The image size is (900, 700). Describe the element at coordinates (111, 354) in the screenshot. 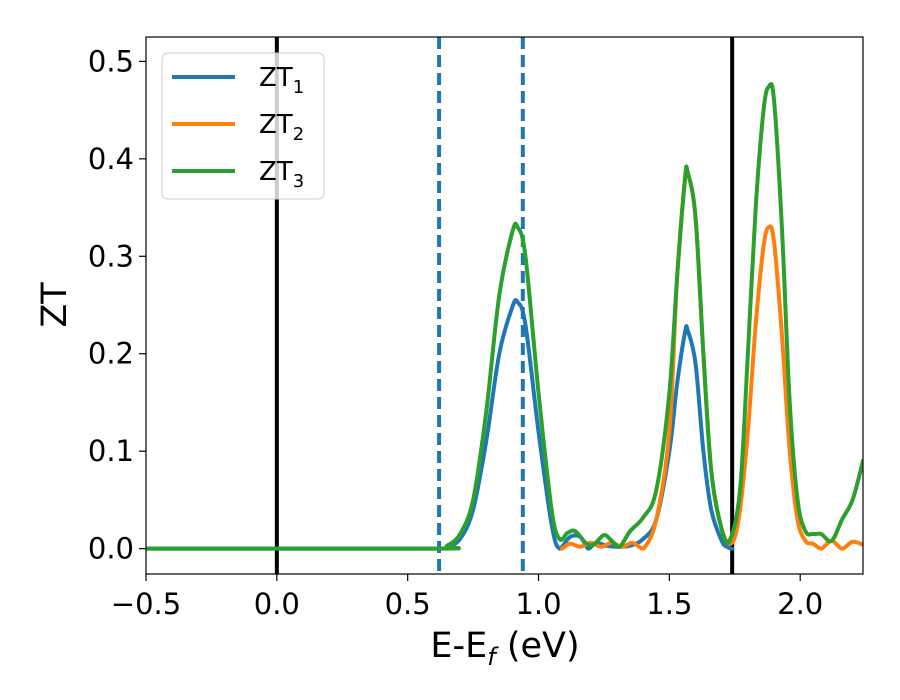

I see `y-tick-label: 0.2` at that location.